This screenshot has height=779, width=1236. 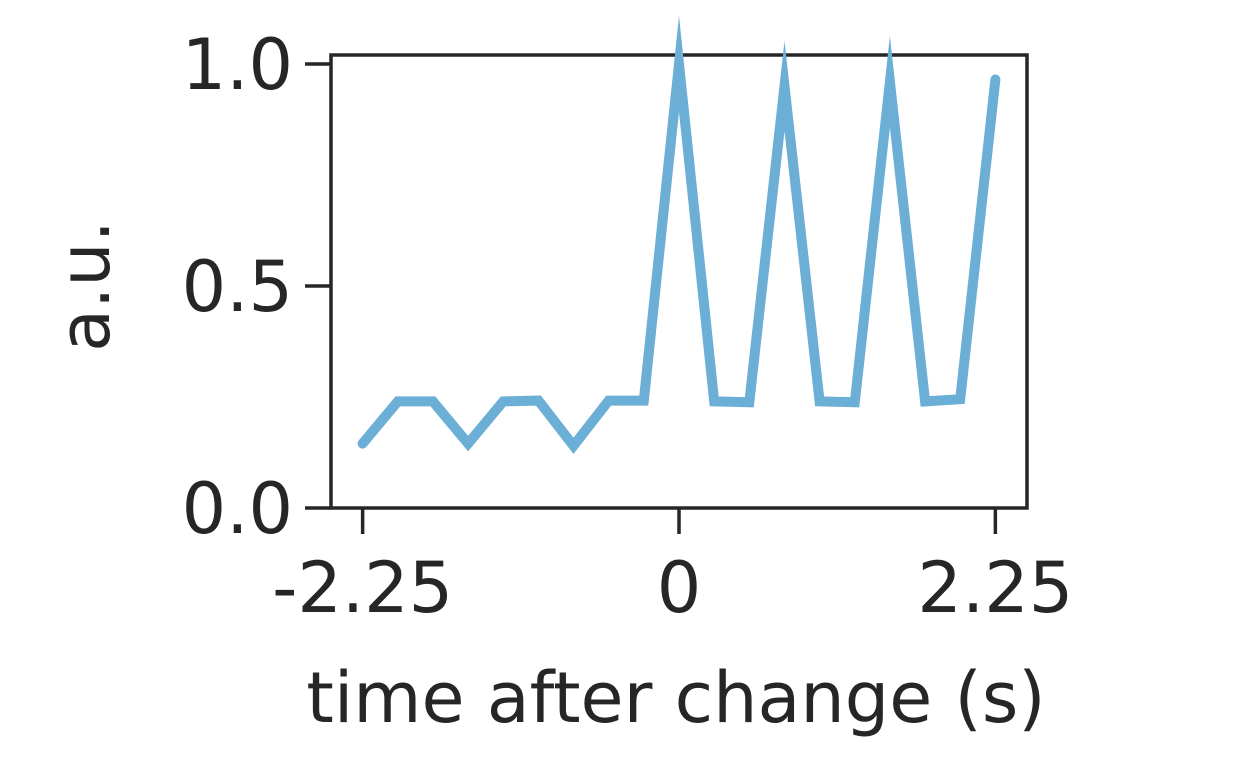 I want to click on x-tick-label: -2.25, so click(x=362, y=588).